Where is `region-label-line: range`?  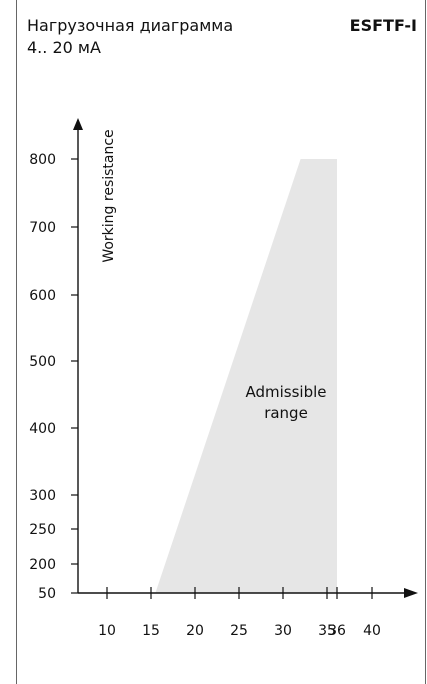 region-label-line: range is located at coordinates (286, 413).